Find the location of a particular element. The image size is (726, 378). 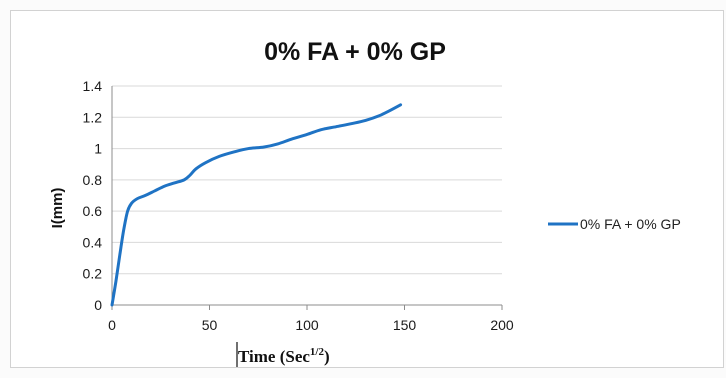

y-tick-label: 1.2 is located at coordinates (93, 117).